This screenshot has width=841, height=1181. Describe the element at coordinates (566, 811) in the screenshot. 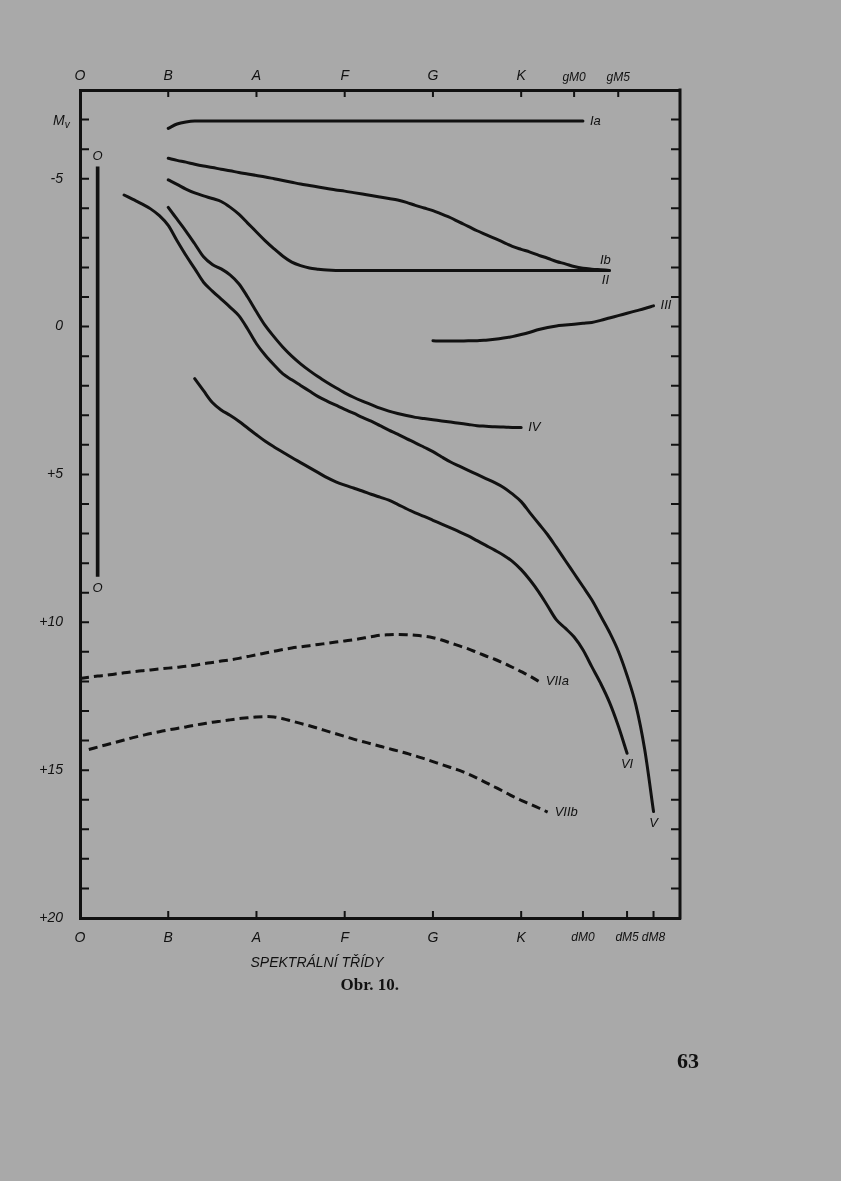

I see `series-label: VIIb` at that location.